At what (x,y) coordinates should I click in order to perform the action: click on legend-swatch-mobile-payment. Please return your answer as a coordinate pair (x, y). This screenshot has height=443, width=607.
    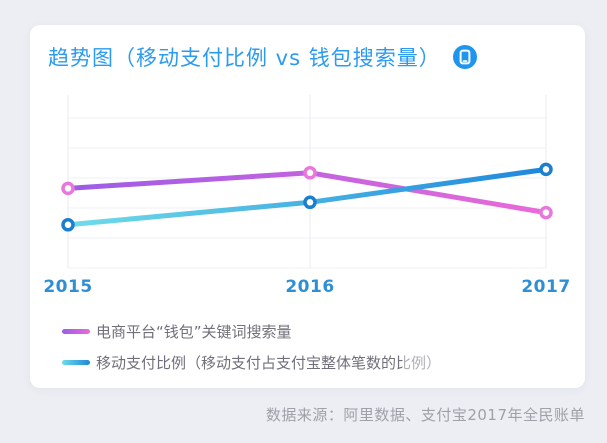
    Looking at the image, I should click on (76, 362).